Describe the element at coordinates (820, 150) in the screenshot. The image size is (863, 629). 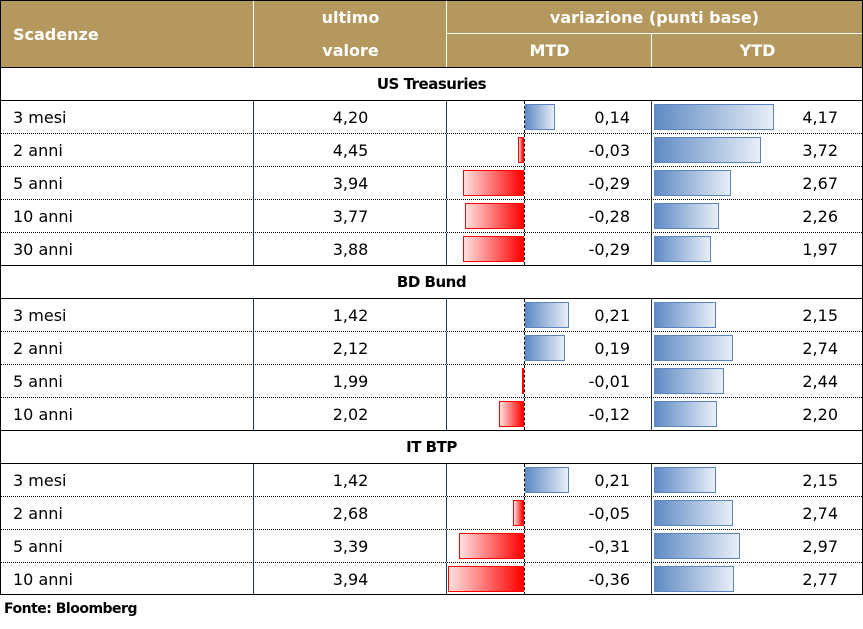
I see `ytd-value: 3,72` at that location.